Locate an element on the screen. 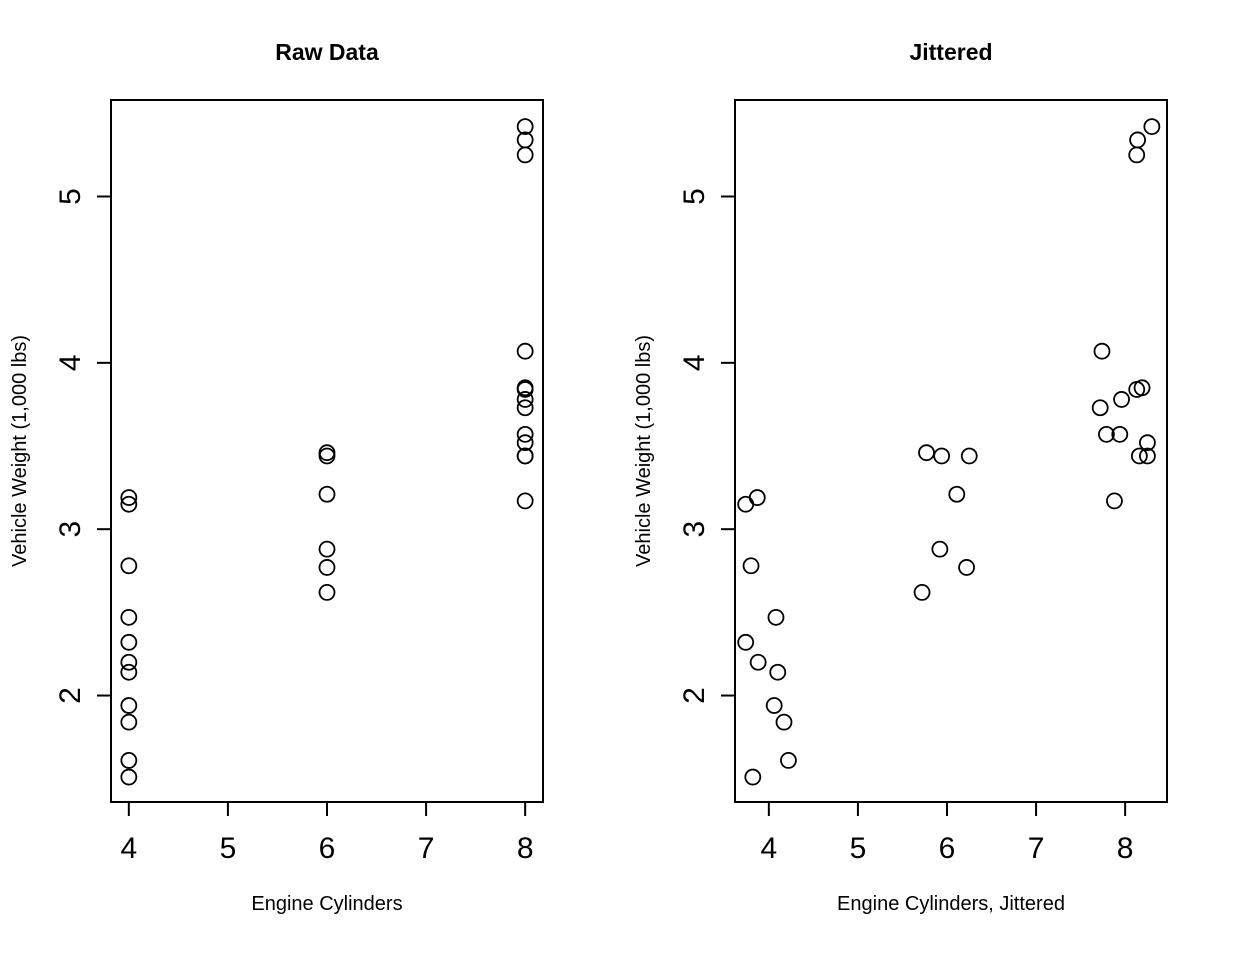 The width and height of the screenshot is (1248, 960). x-axis-label: Engine Cylinders is located at coordinates (326, 904).